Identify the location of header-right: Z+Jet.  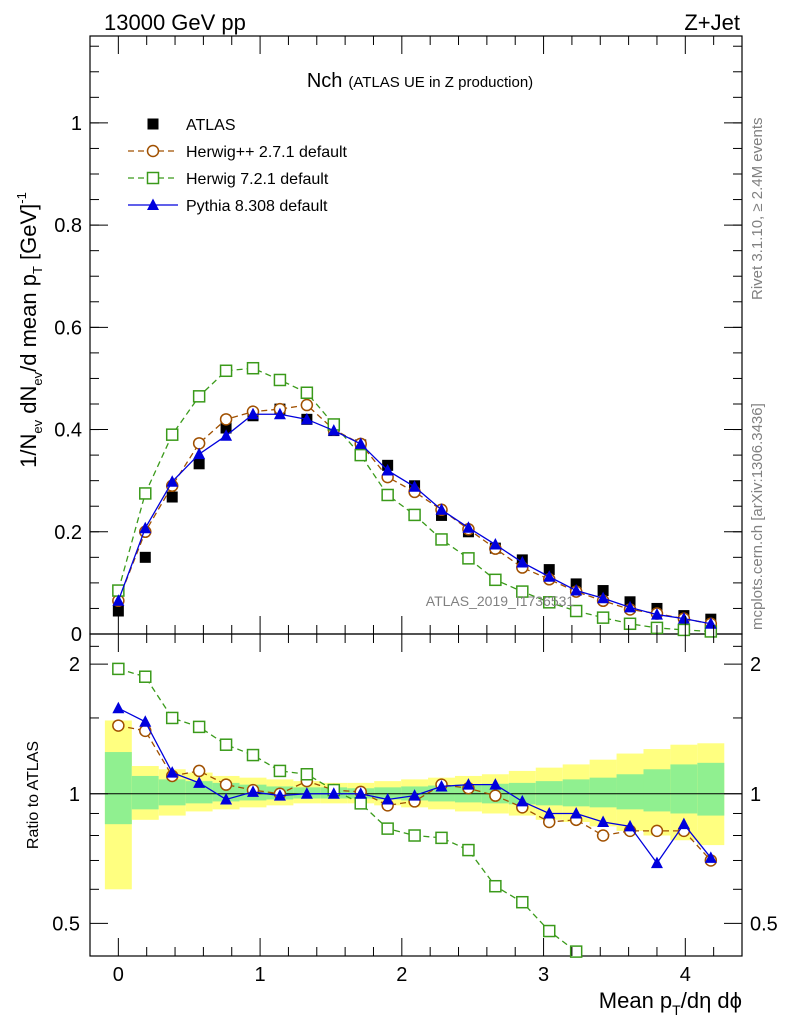
(712, 22).